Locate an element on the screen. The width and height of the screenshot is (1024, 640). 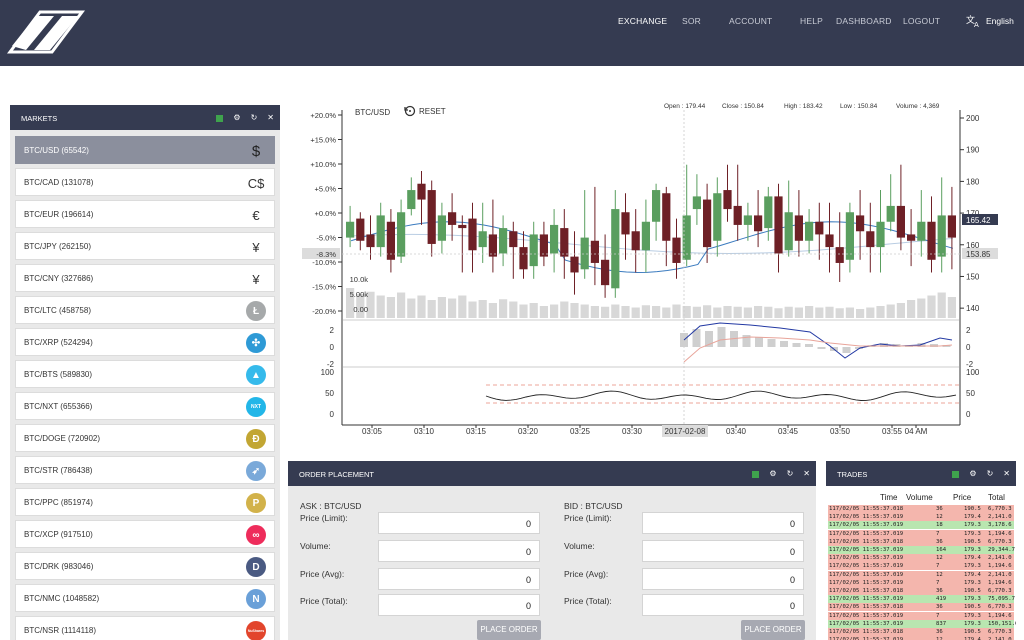
macd-histogram-bar is located at coordinates (709, 339).